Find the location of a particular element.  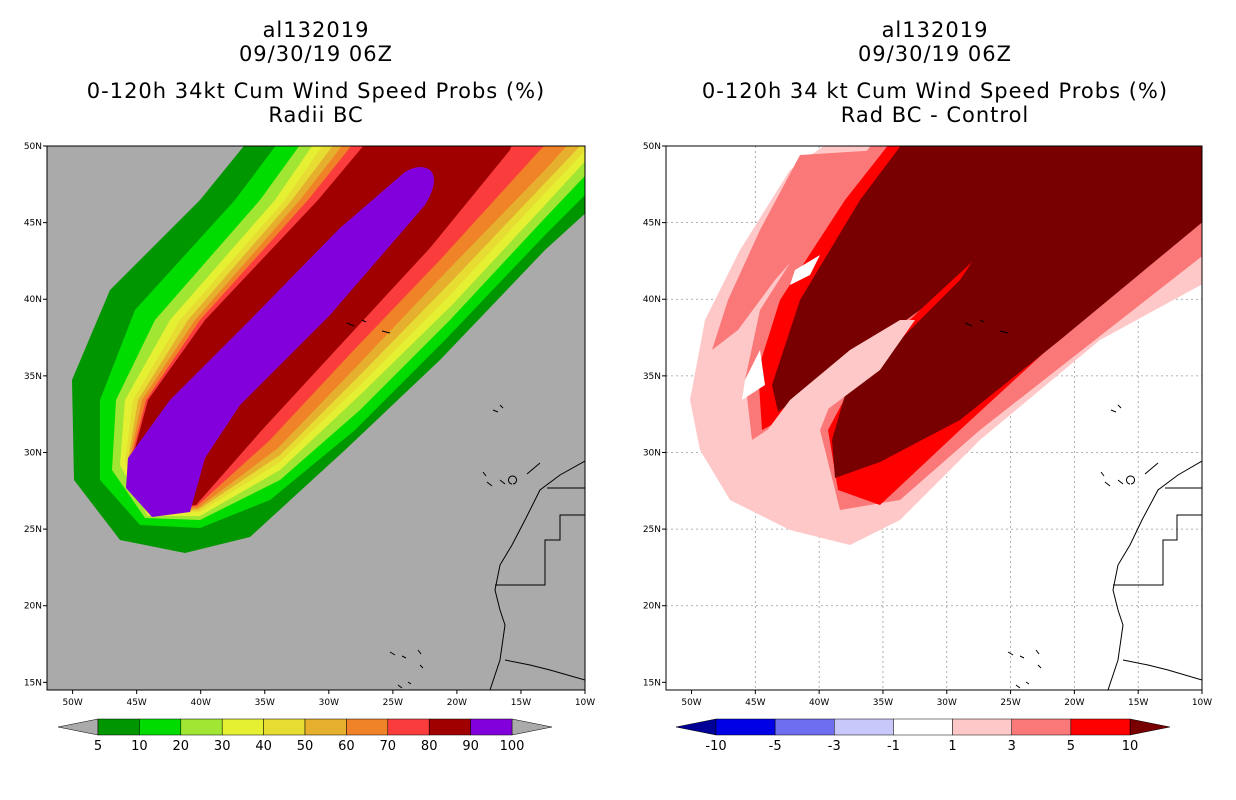

colorbar-label: -1 is located at coordinates (893, 746).